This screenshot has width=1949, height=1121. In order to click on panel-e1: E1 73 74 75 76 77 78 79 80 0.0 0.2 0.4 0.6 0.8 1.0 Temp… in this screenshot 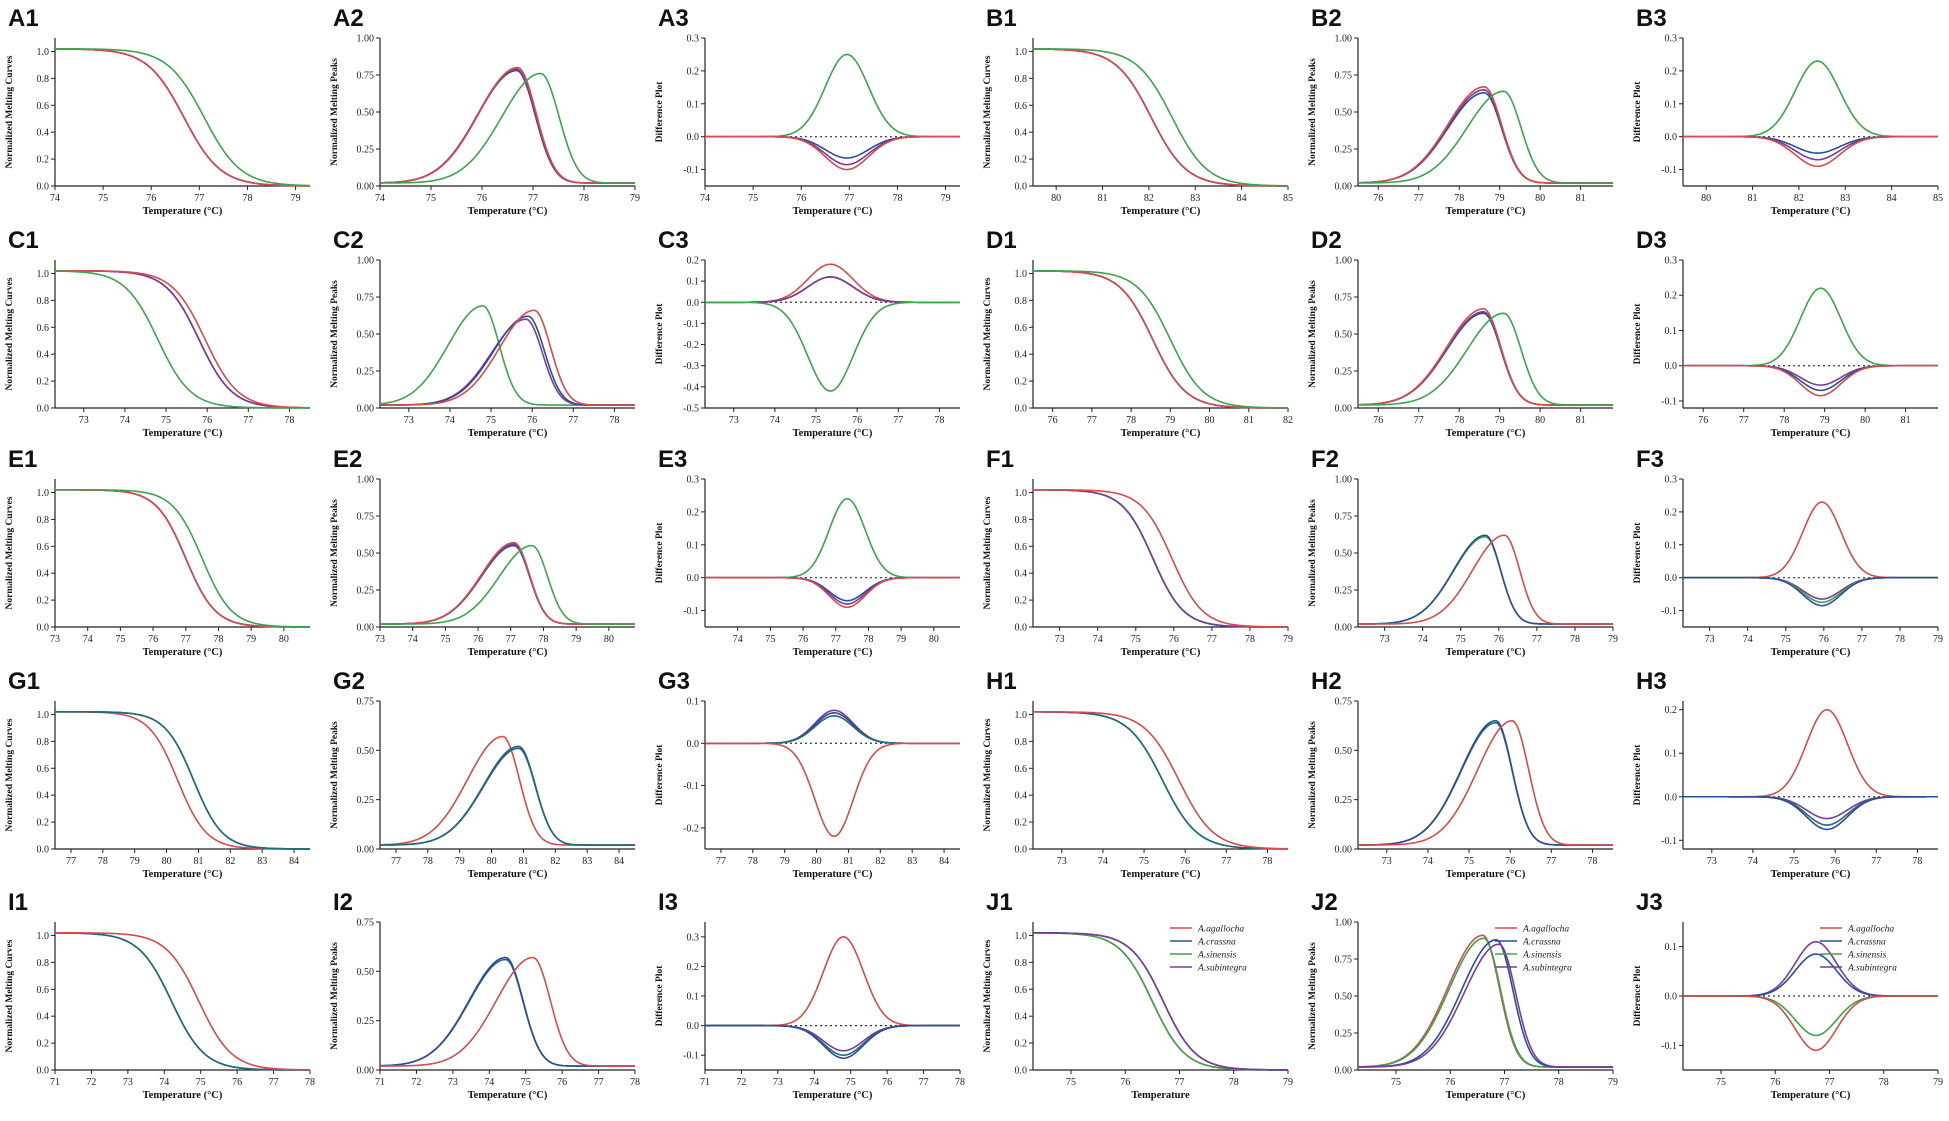, I will do `click(158, 552)`.